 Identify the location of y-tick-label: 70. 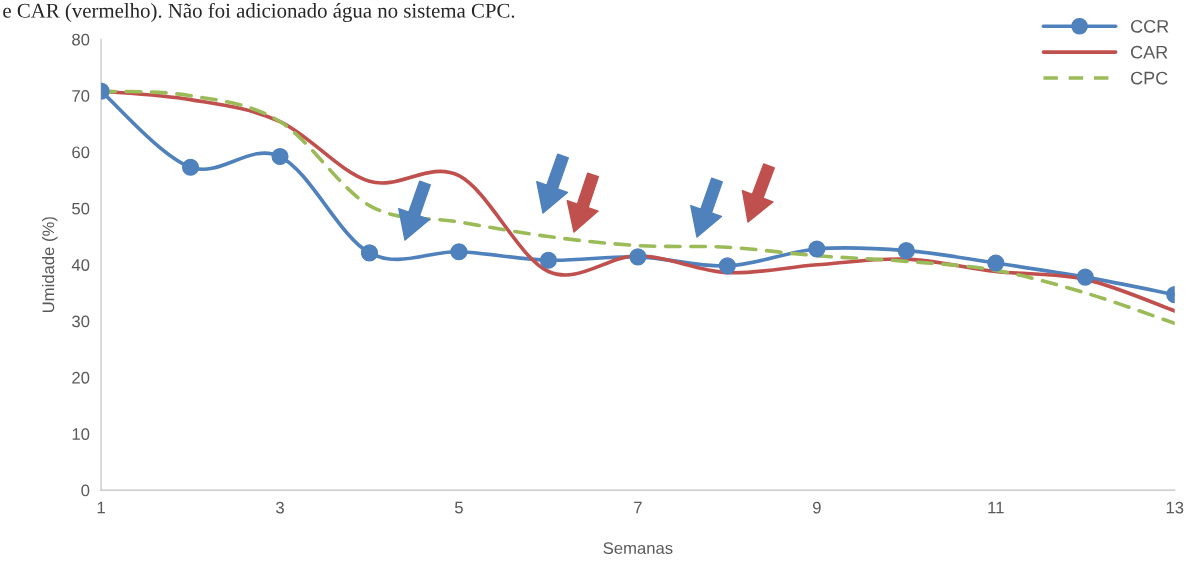
(81, 96).